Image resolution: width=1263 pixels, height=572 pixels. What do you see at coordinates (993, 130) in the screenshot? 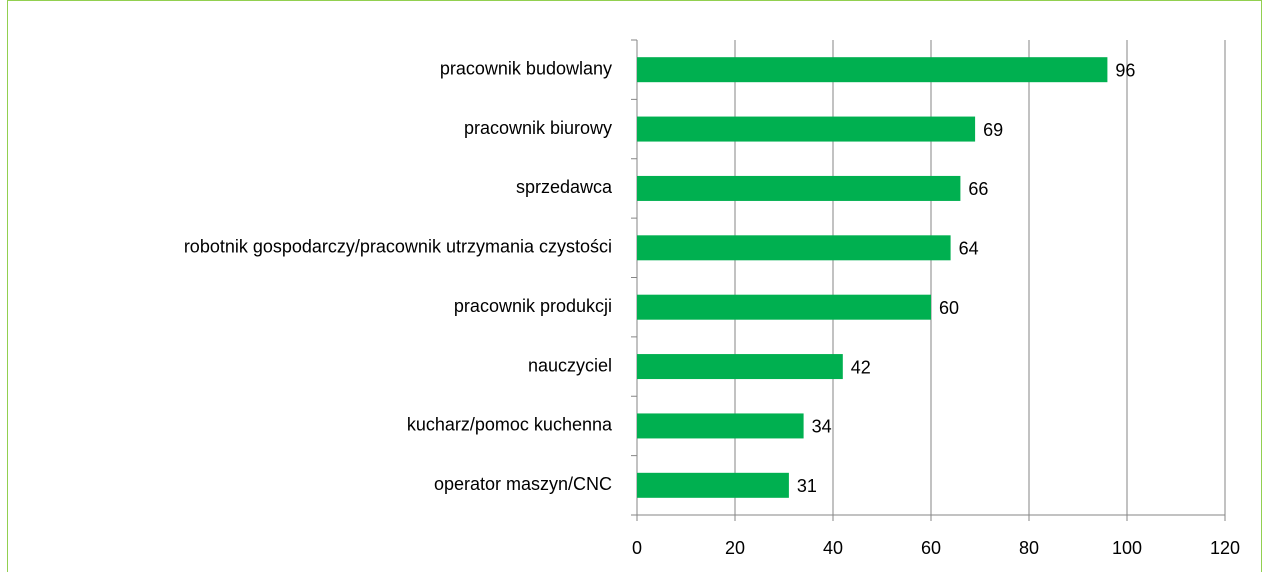
I see `data-label: 69` at bounding box center [993, 130].